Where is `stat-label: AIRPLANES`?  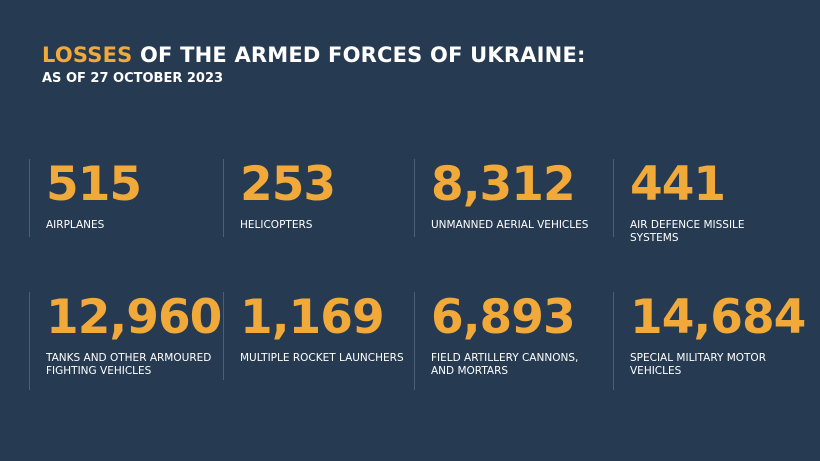 stat-label: AIRPLANES is located at coordinates (75, 225).